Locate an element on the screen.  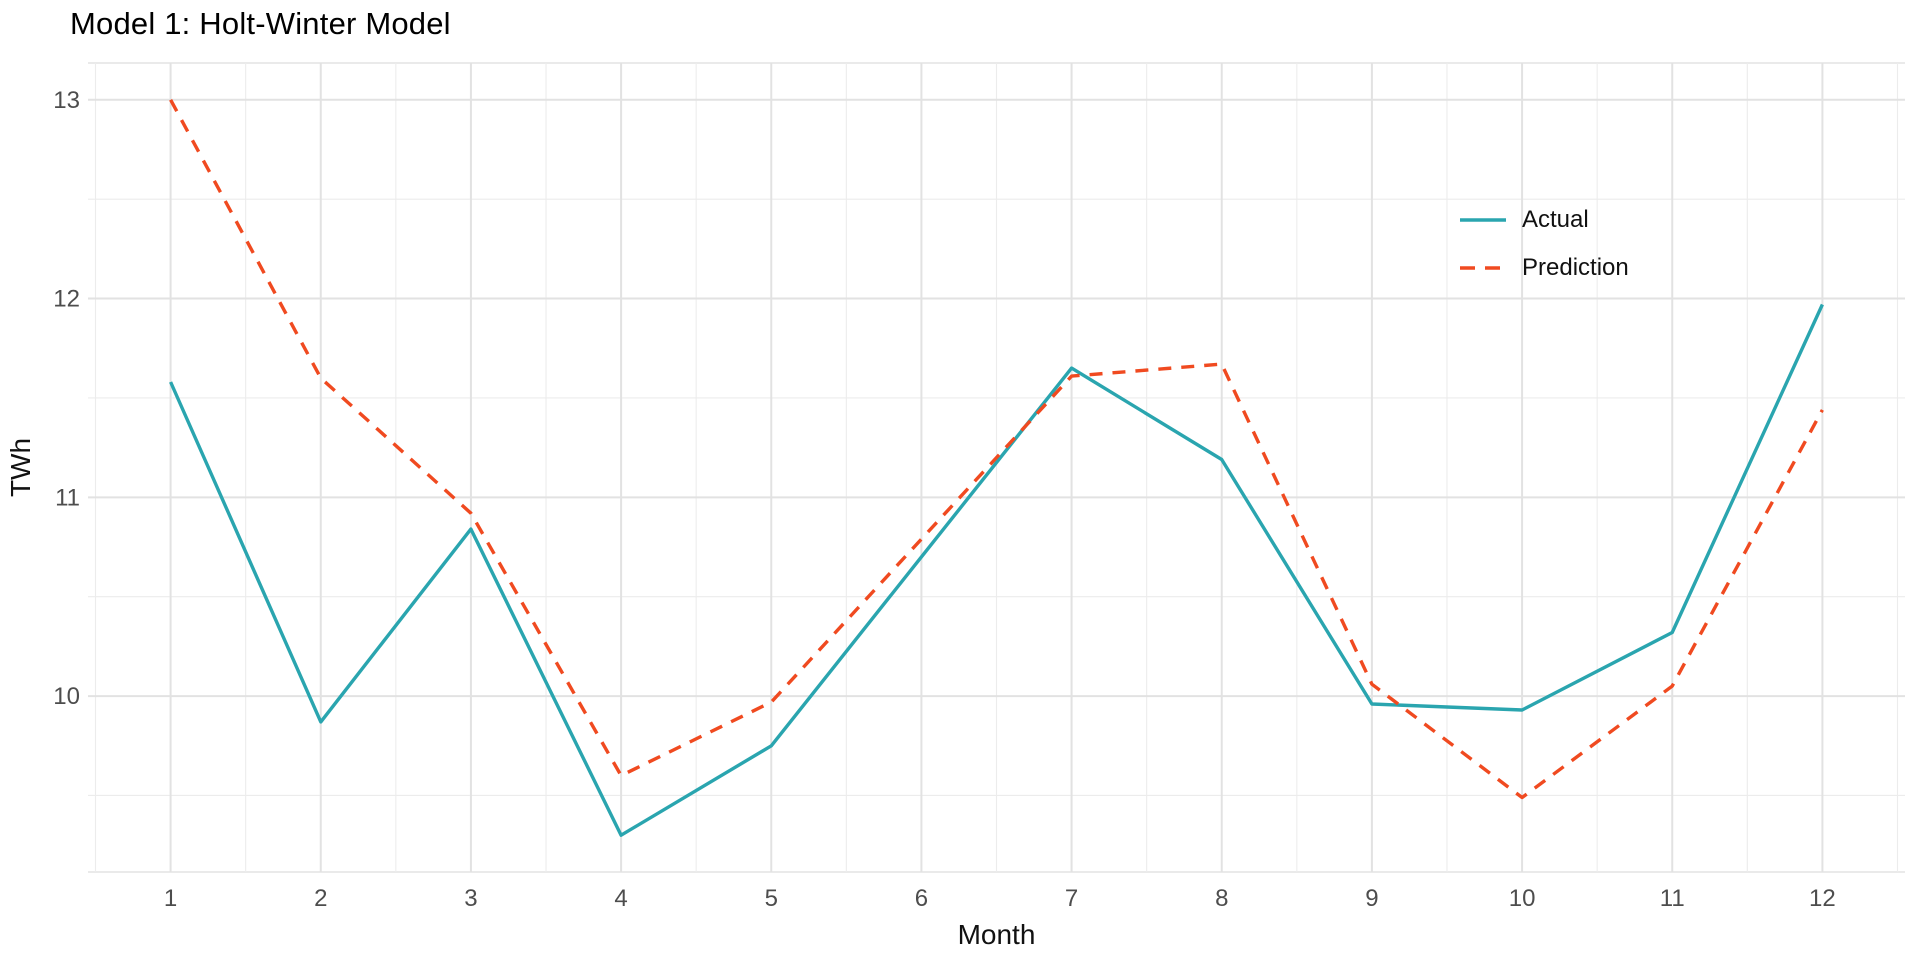
x-tick-label: 11 is located at coordinates (1672, 898).